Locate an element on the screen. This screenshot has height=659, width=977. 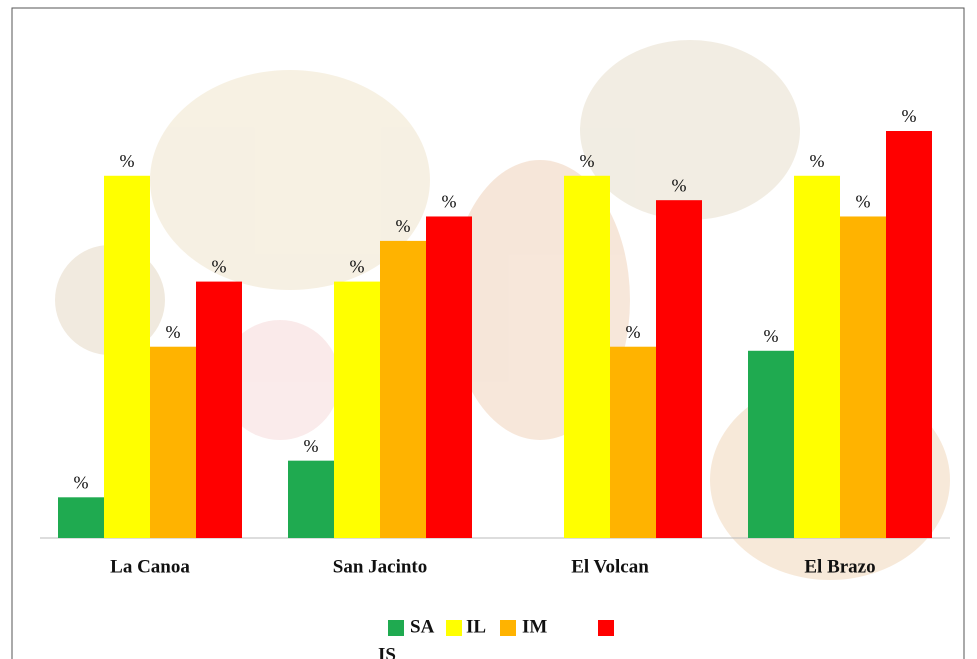
legend-label: IS is located at coordinates (387, 651).